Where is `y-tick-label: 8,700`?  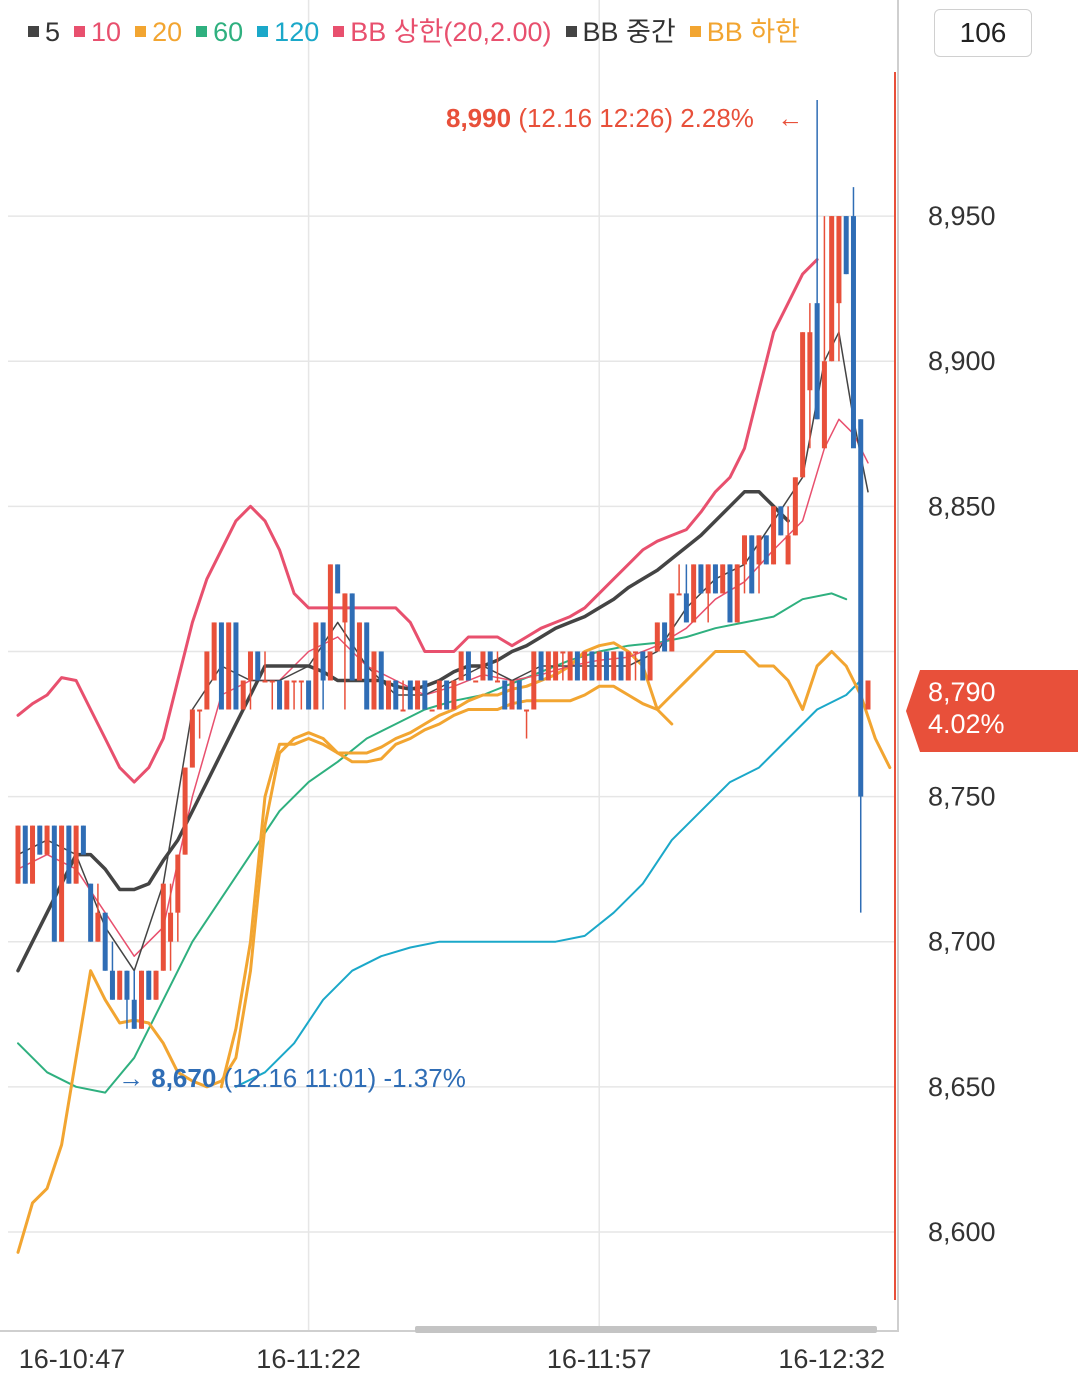 y-tick-label: 8,700 is located at coordinates (962, 942).